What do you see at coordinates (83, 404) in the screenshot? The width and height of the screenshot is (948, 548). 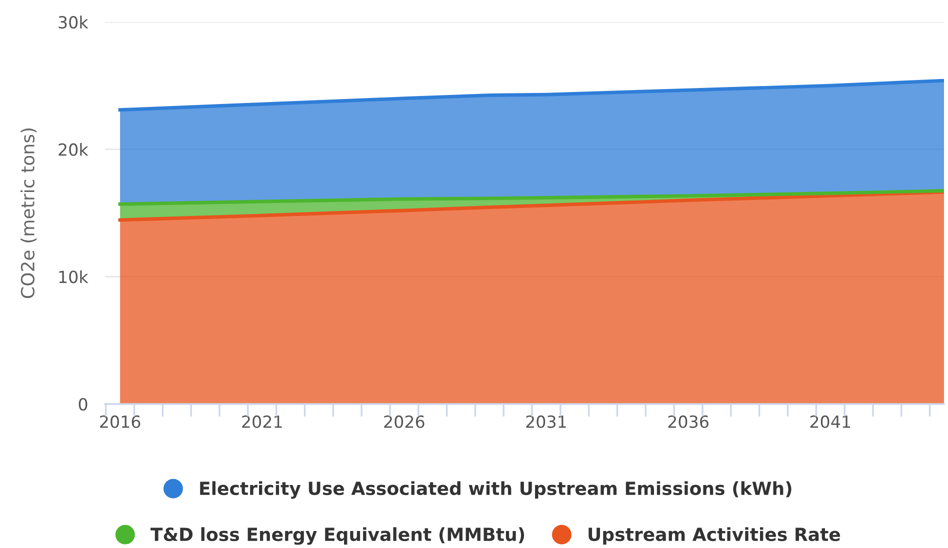 I see `y-tick-label: 0` at bounding box center [83, 404].